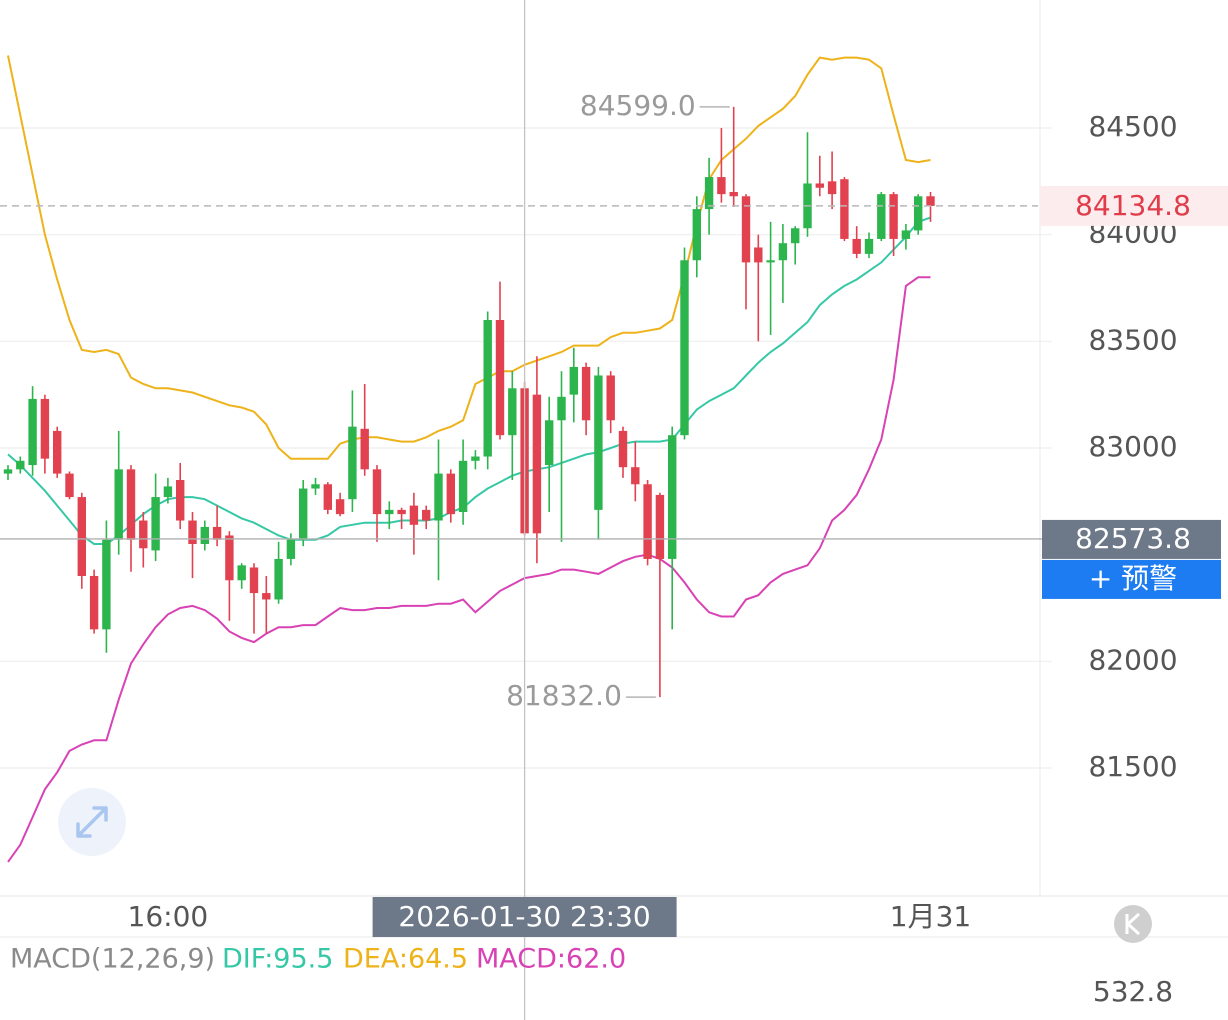 The width and height of the screenshot is (1228, 1020). I want to click on y-tick-label: 82000, so click(1132, 659).